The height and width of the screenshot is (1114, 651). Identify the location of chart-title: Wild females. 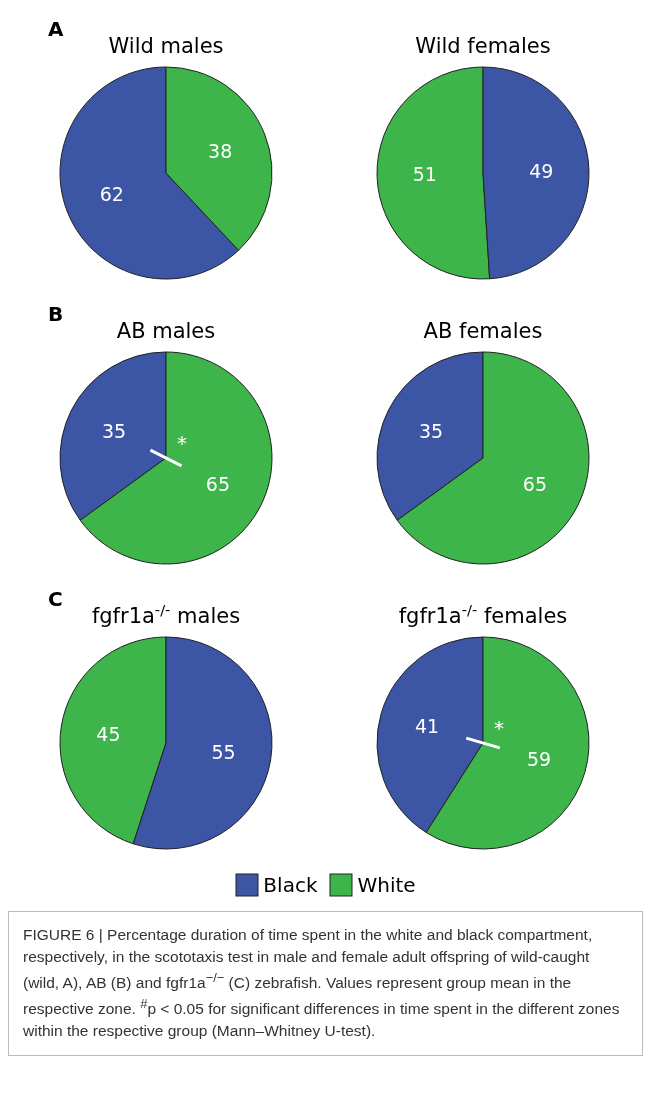
(483, 46).